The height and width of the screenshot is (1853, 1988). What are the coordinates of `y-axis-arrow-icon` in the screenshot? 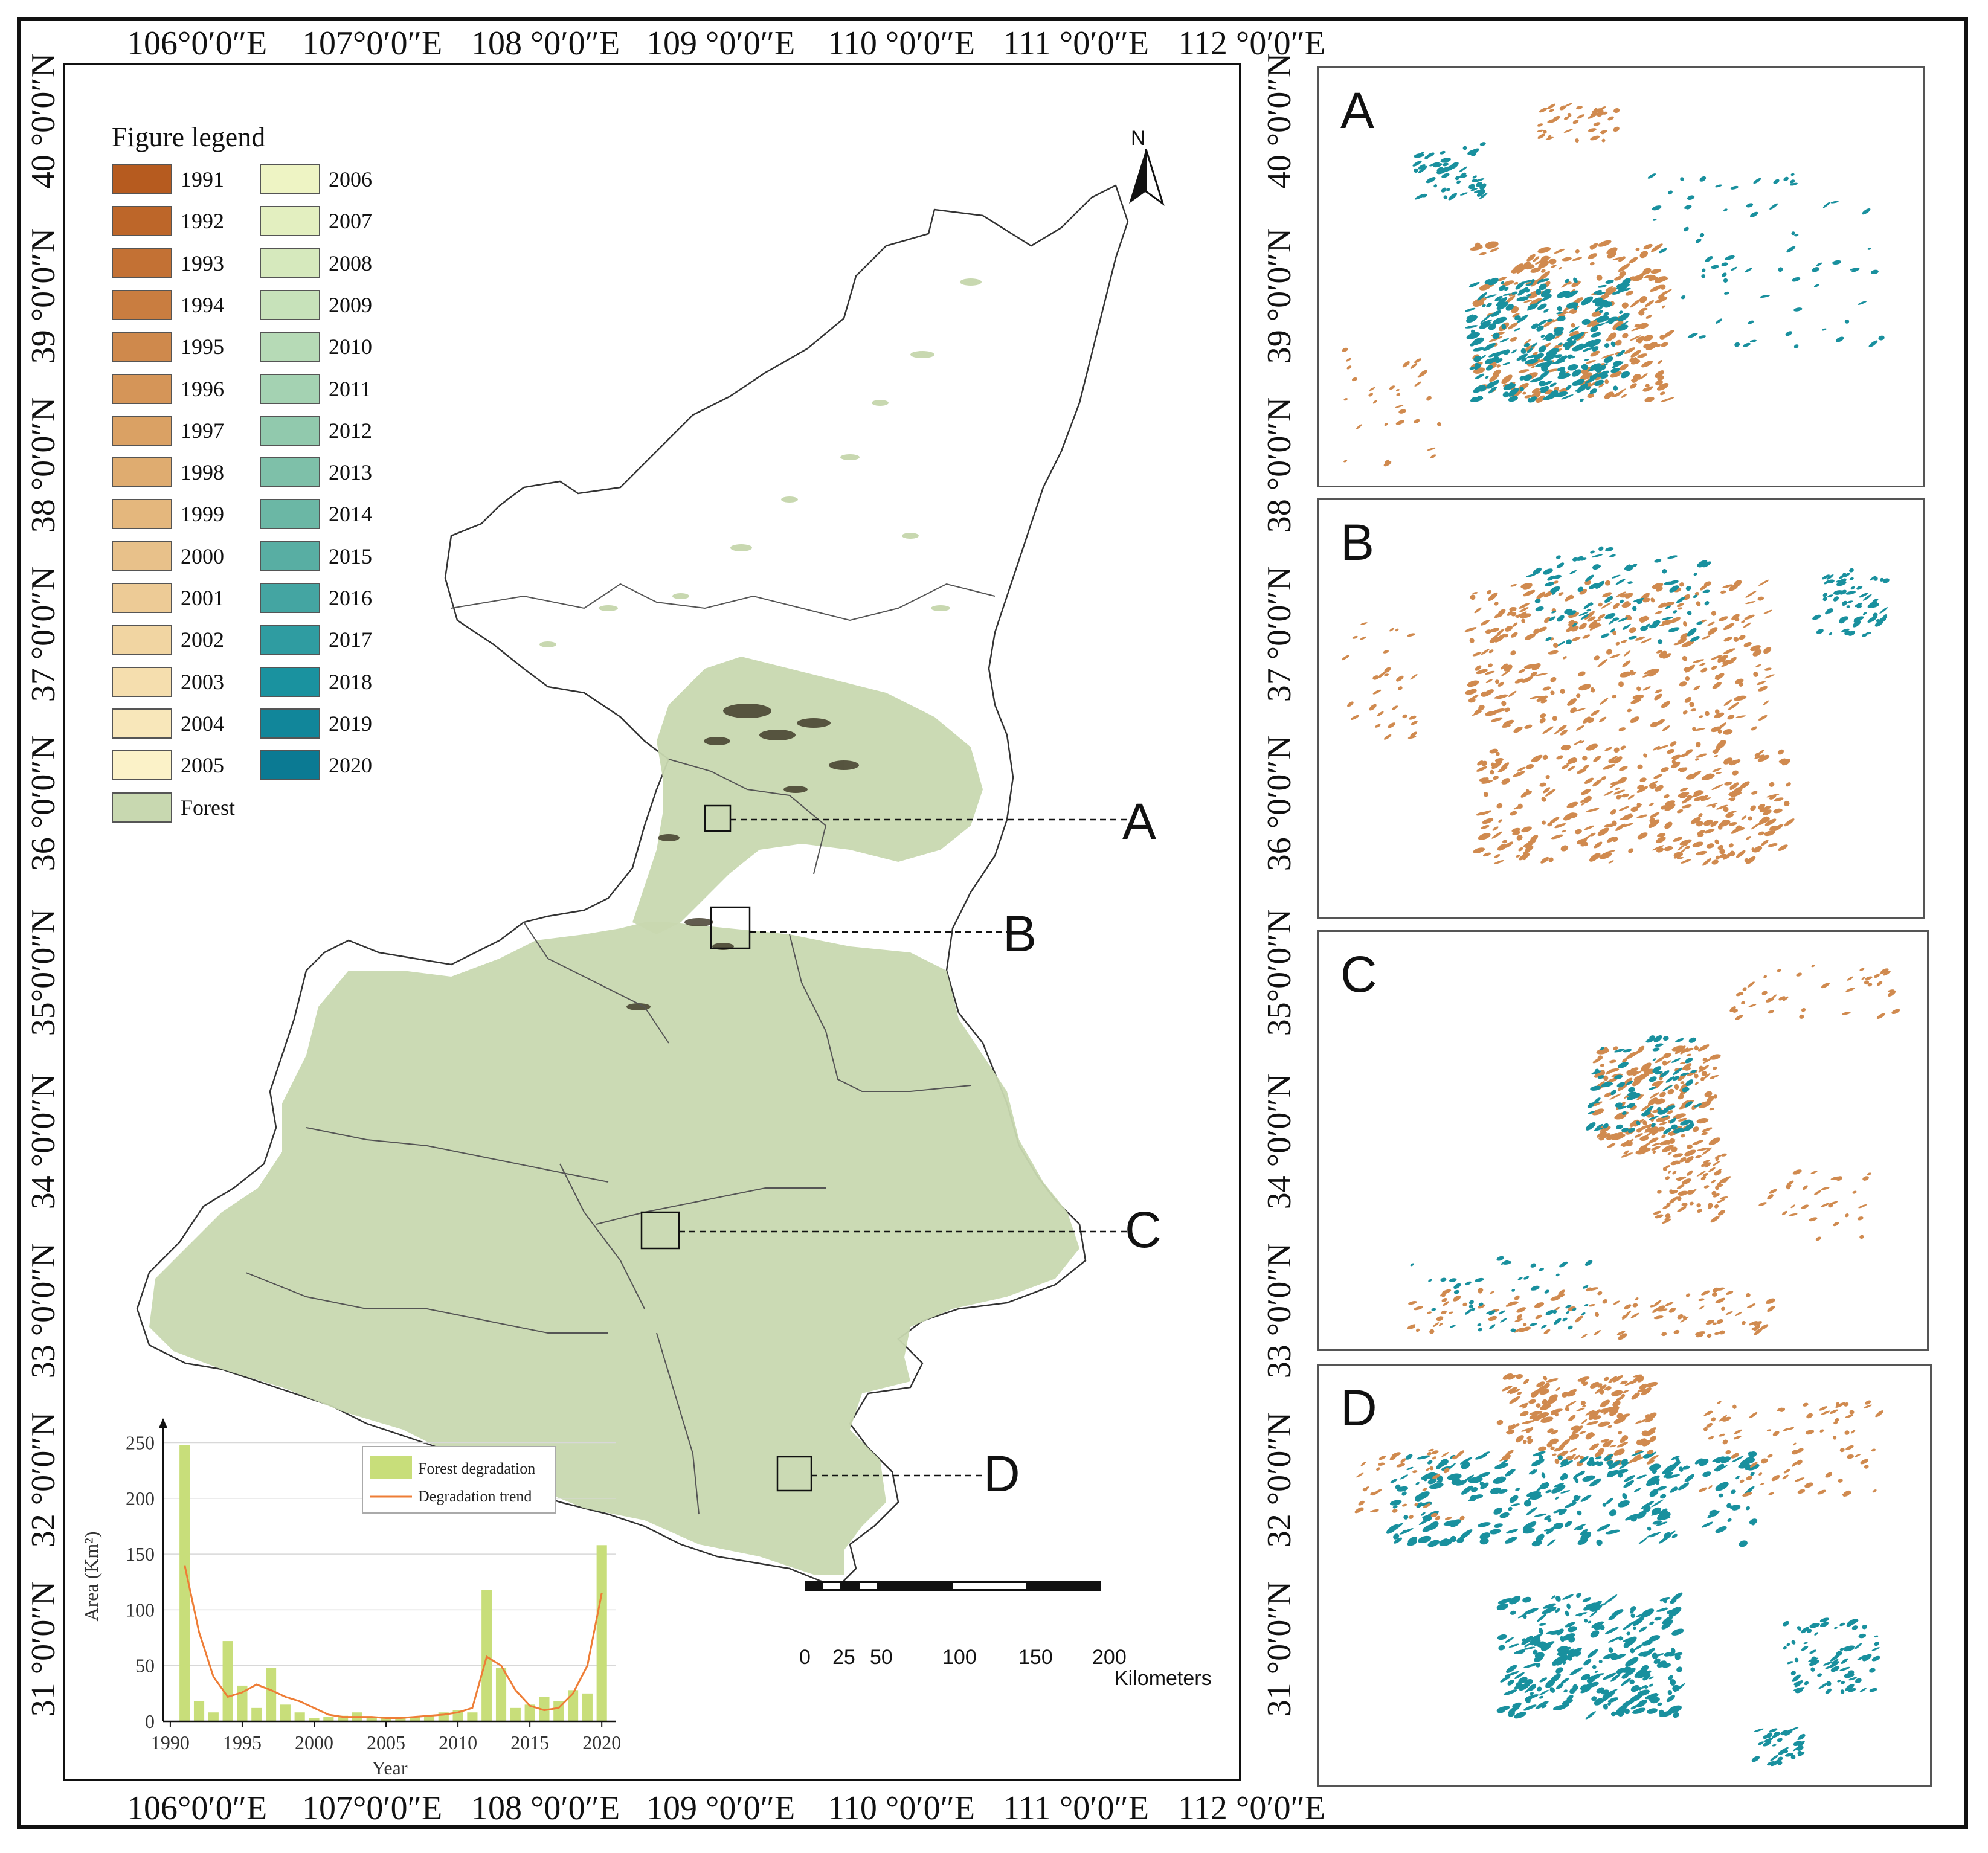 It's located at (163, 1423).